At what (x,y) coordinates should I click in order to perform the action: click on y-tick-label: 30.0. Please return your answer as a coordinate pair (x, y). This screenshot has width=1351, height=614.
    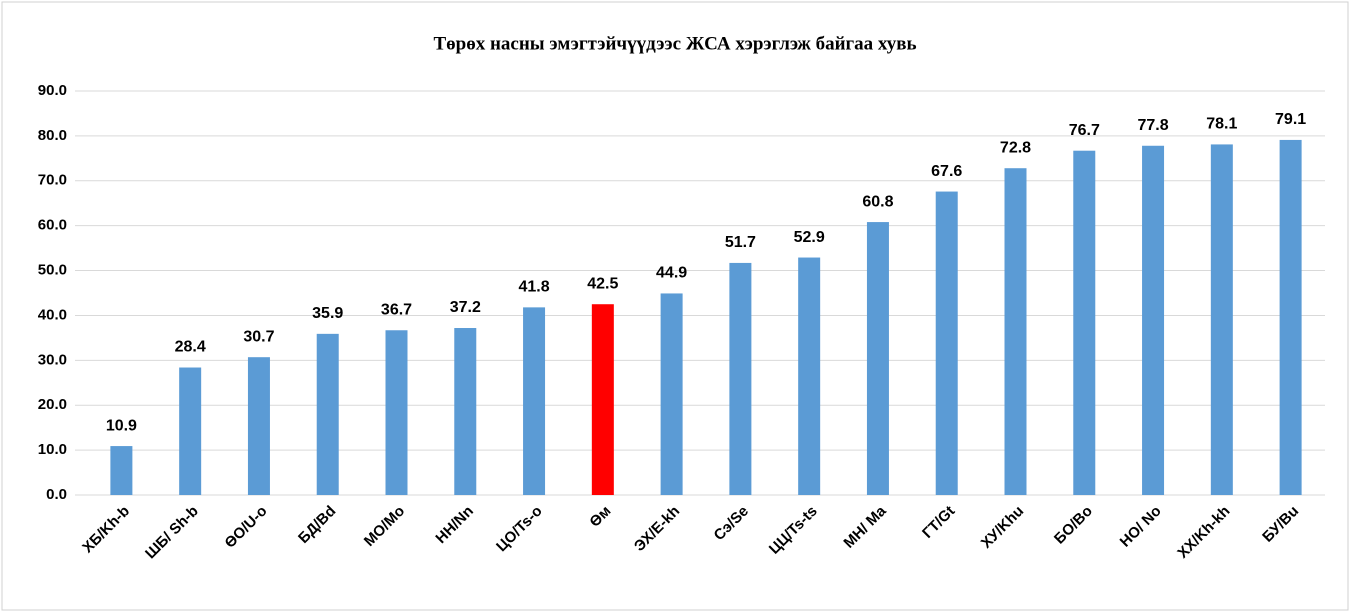
    Looking at the image, I should click on (52, 359).